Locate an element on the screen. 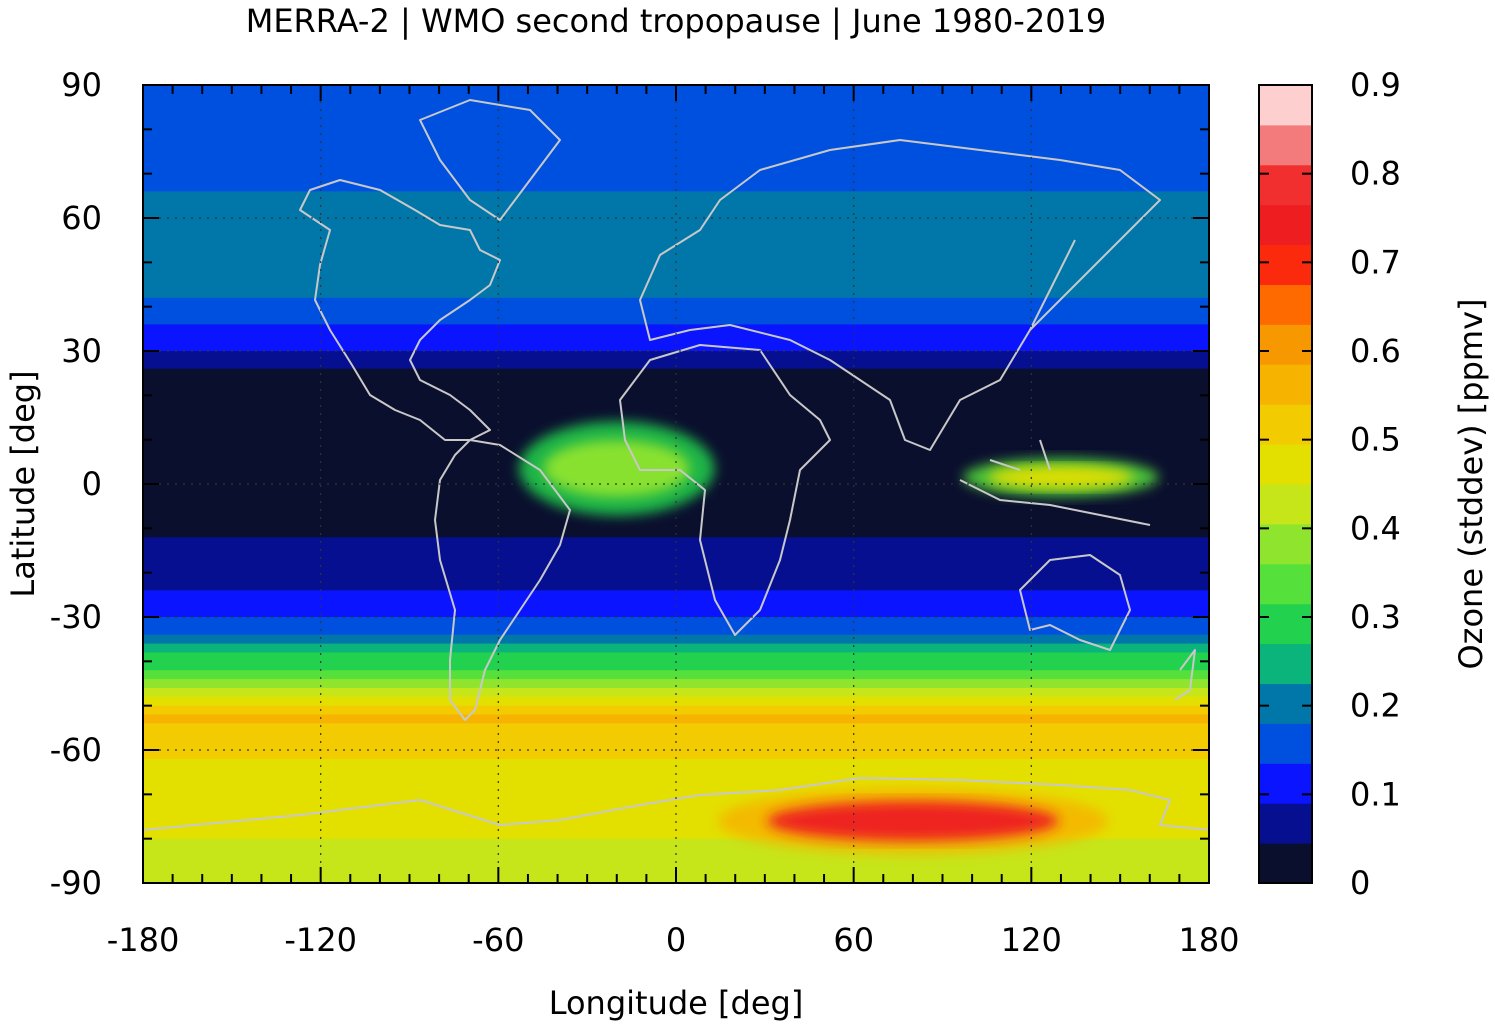 This screenshot has height=1029, width=1495. coastline-south-america is located at coordinates (502, 580).